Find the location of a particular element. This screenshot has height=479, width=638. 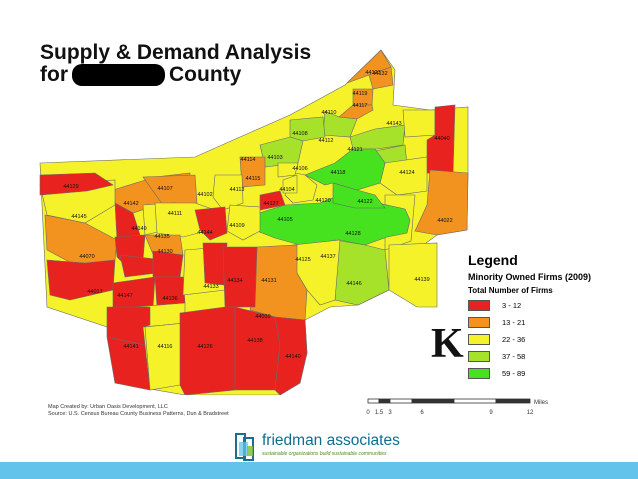

zip-label: 44105 is located at coordinates (284, 220).